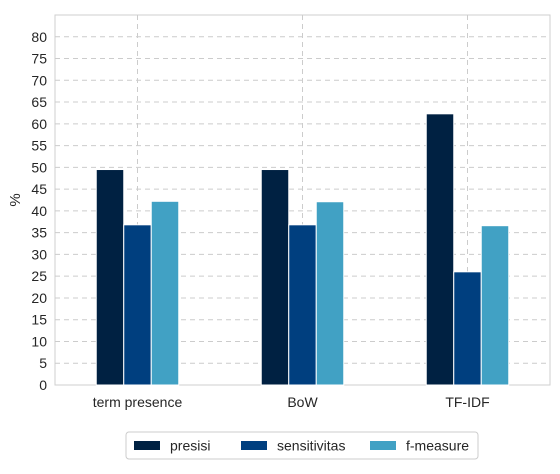 The height and width of the screenshot is (474, 560). What do you see at coordinates (311, 446) in the screenshot?
I see `legend-label-sensitivitas: sensitivitas` at bounding box center [311, 446].